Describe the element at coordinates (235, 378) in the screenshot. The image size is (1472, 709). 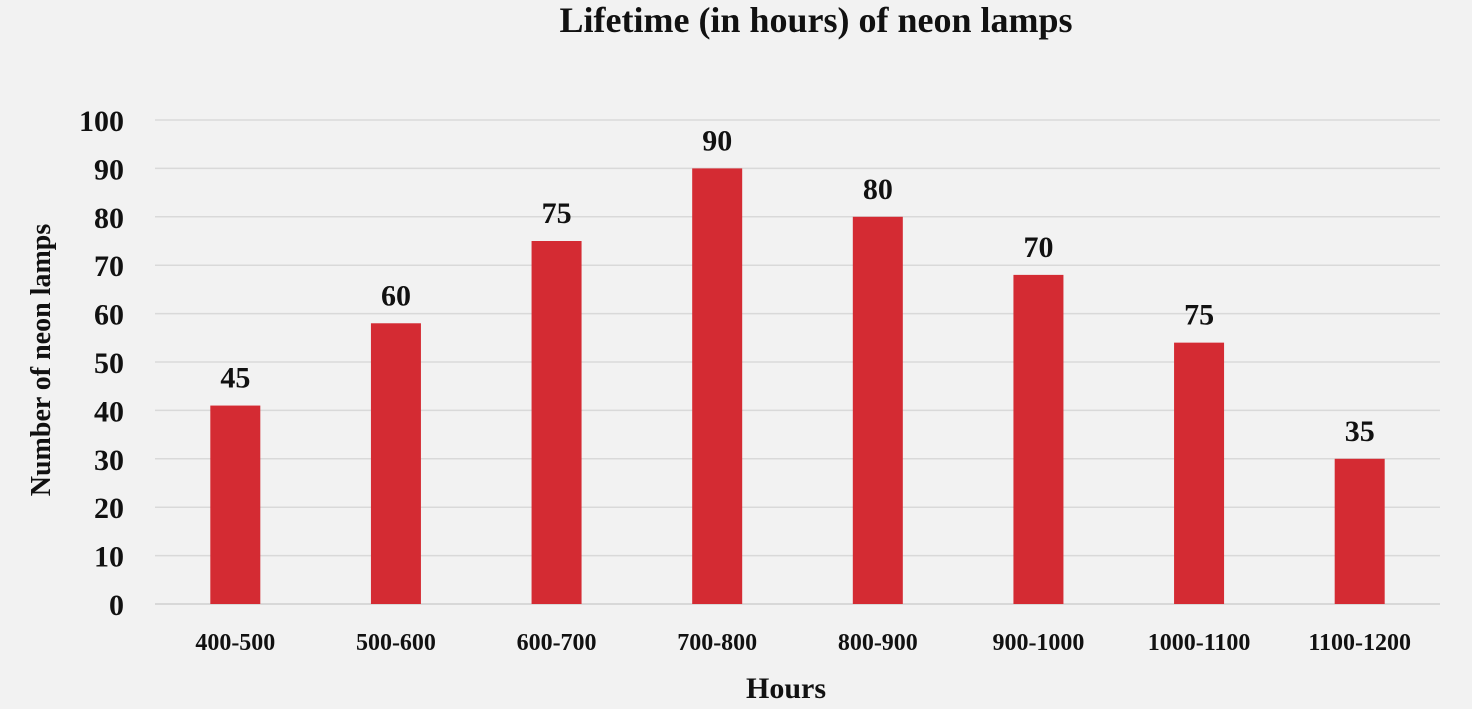
I see `data-label: 45` at that location.